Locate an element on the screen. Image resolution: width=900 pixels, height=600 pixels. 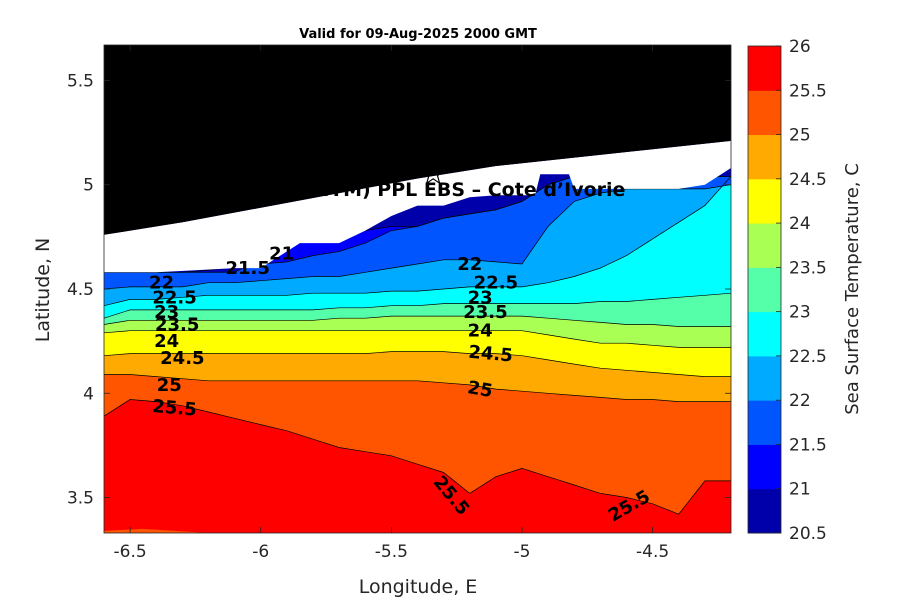
x-axis-label: Longitude, E is located at coordinates (418, 587).